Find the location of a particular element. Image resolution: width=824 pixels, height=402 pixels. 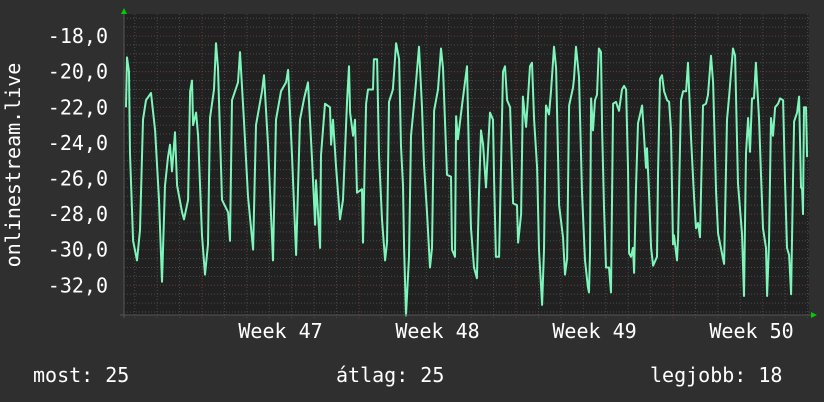

y-tick-label: -30,0 is located at coordinates (78, 250).